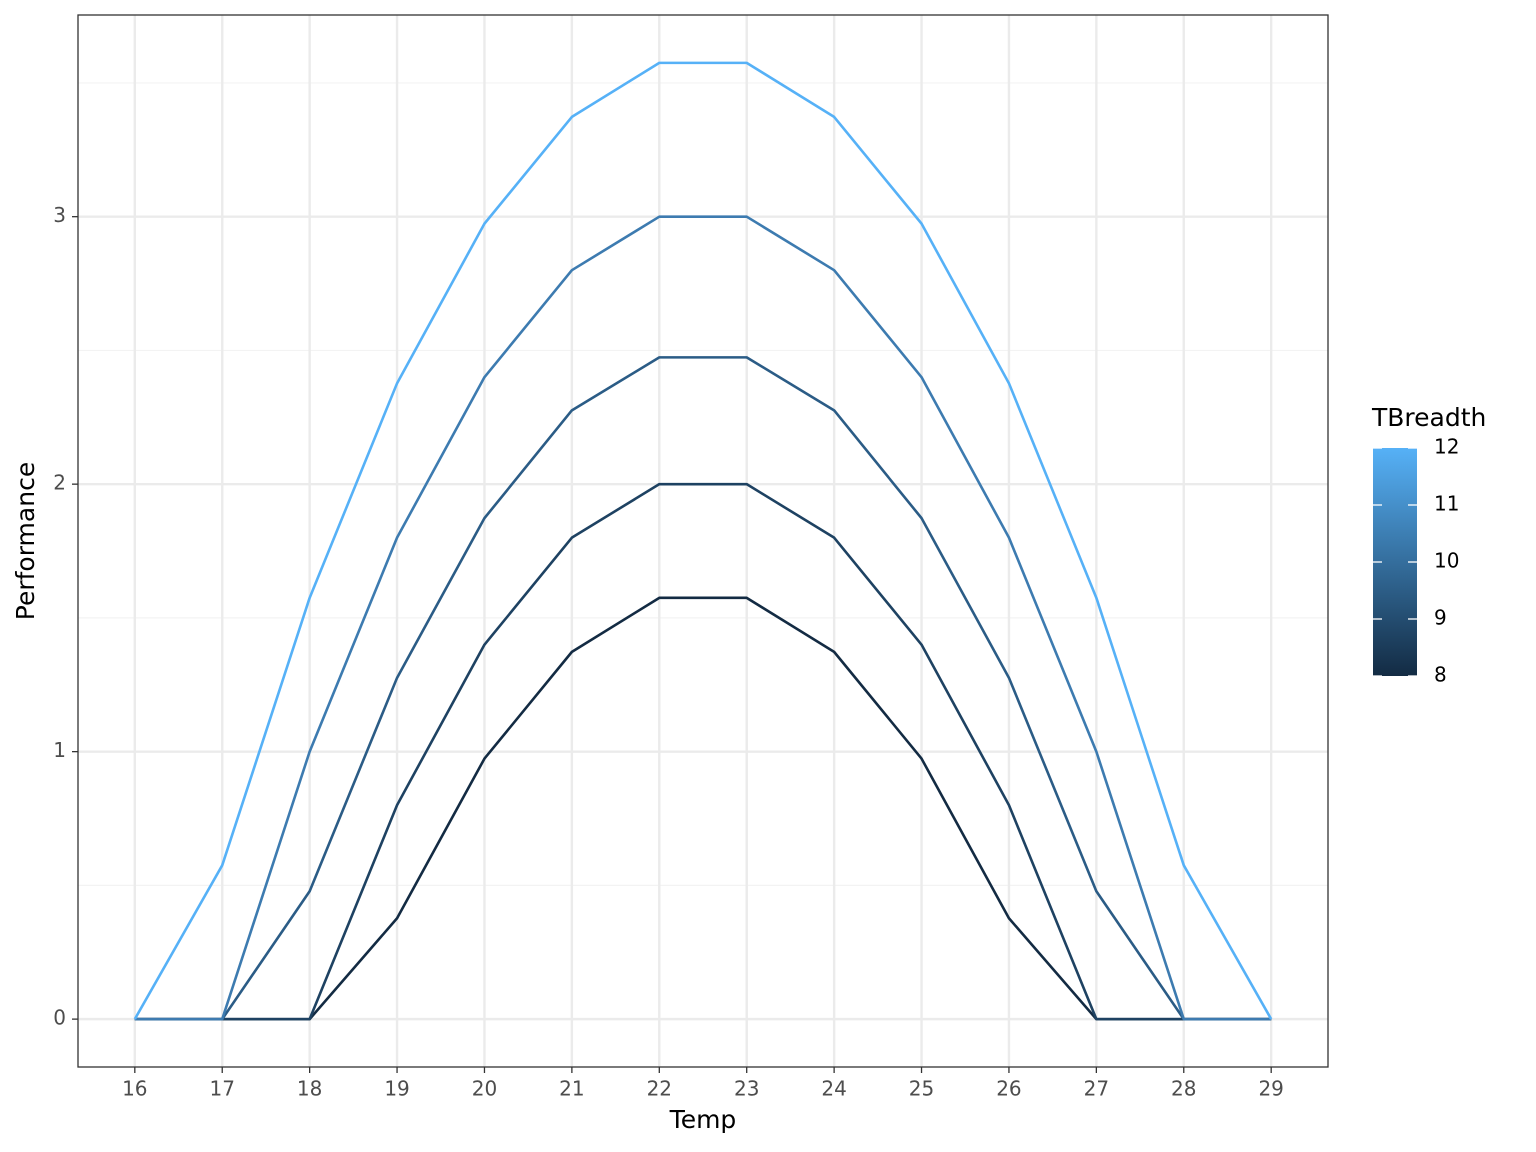 The width and height of the screenshot is (1536, 1152). Describe the element at coordinates (134, 1089) in the screenshot. I see `x-tick-label: 16` at that location.